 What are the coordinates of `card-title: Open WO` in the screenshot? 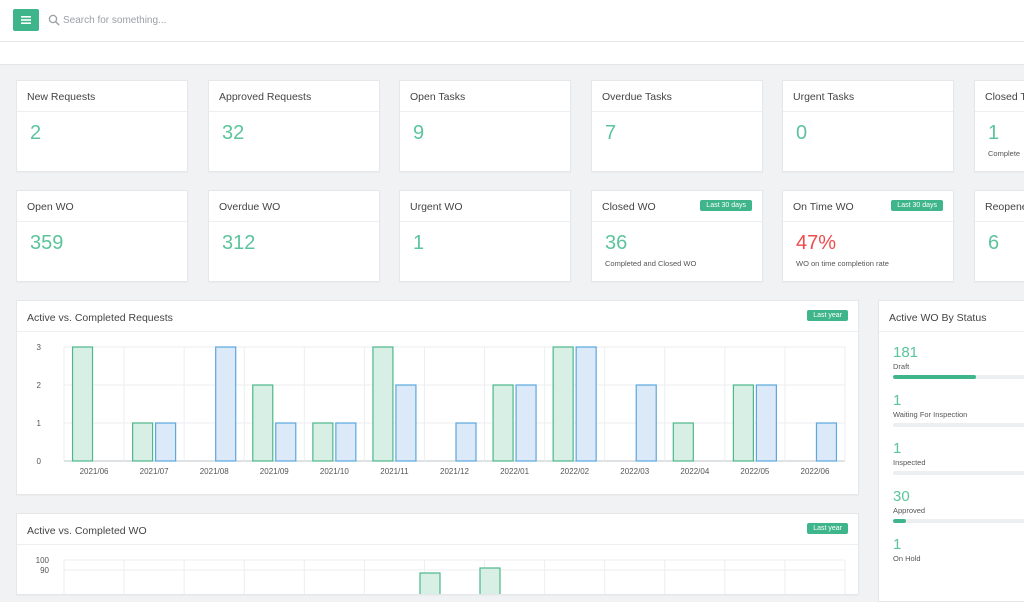 It's located at (50, 207).